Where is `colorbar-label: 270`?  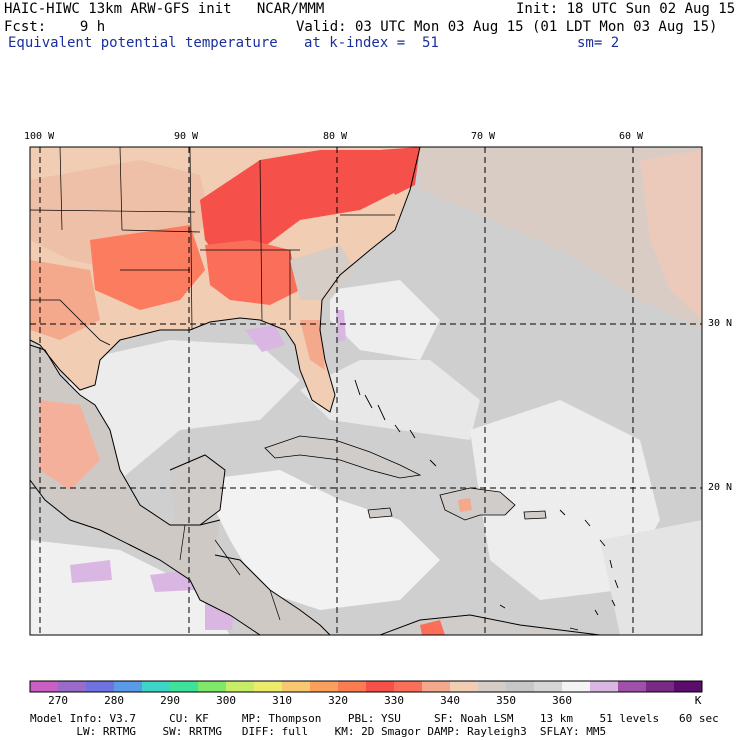
colorbar-label: 270 is located at coordinates (58, 700).